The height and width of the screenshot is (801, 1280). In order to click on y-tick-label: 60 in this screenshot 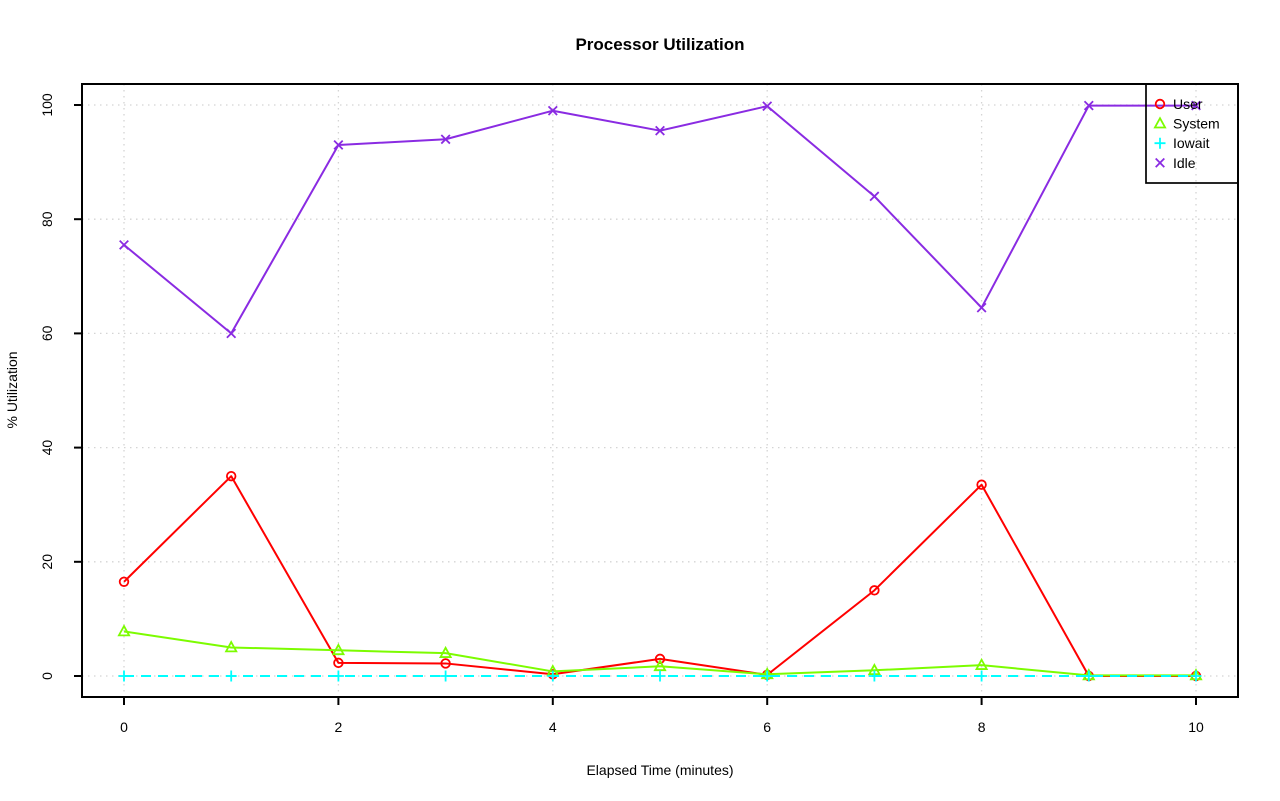, I will do `click(47, 333)`.